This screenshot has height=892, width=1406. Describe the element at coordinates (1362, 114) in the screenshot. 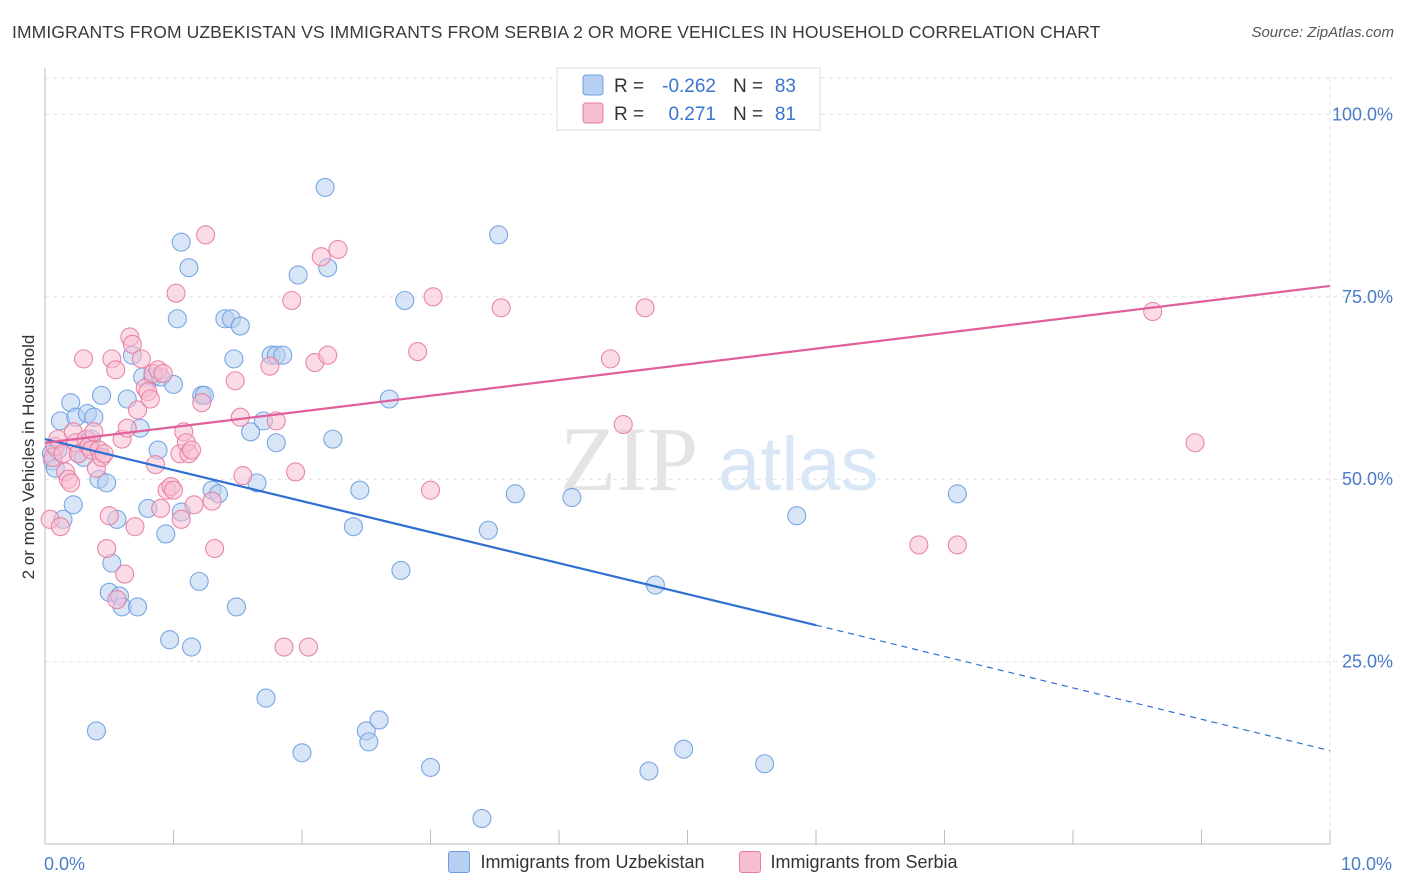

I see `y-tick-label-3: 100.0%` at that location.